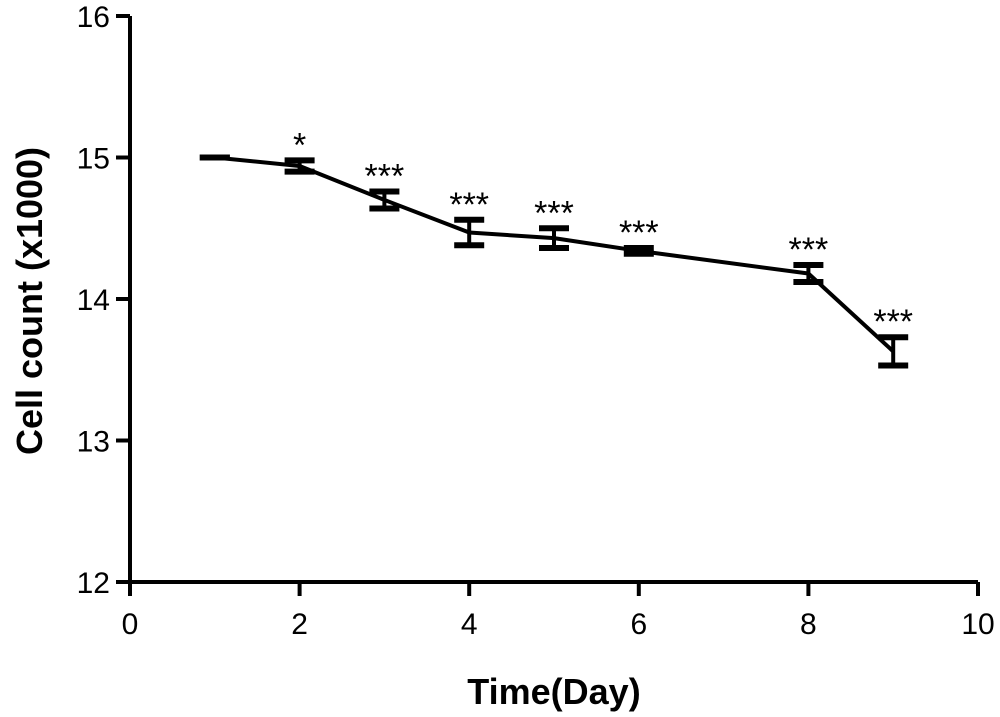 This screenshot has width=1000, height=717. I want to click on x-tick-label: 2, so click(299, 624).